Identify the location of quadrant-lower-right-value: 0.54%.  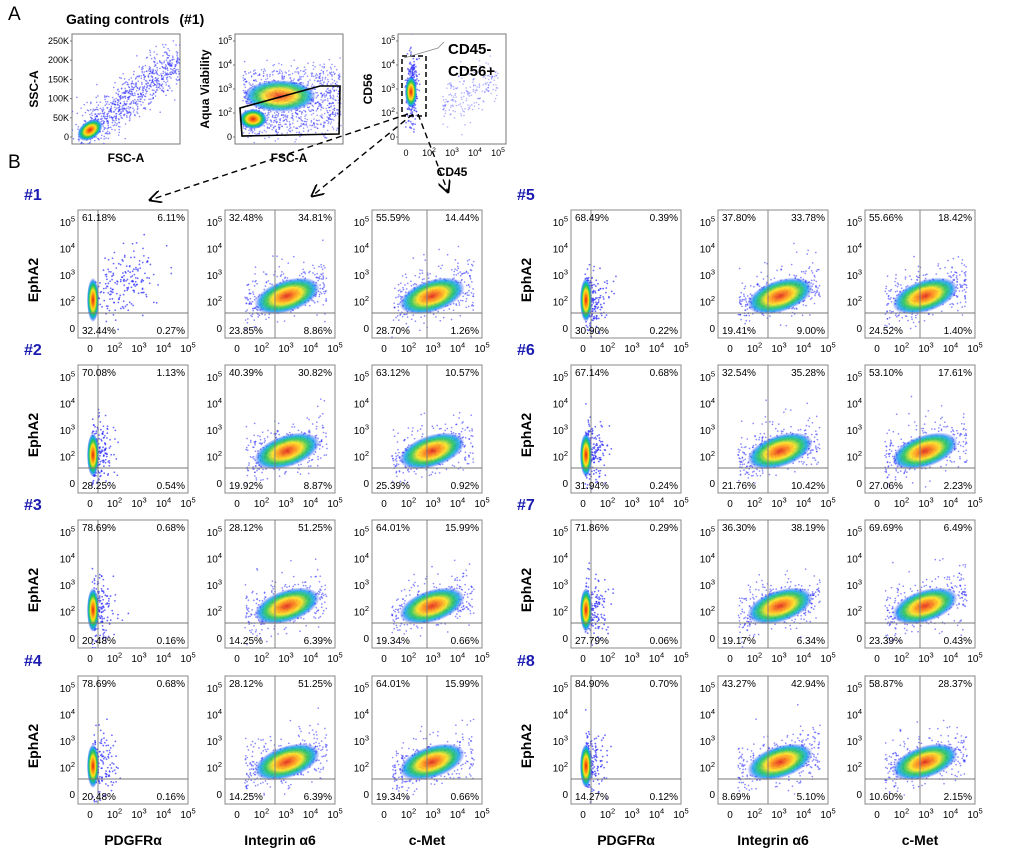
(171, 486).